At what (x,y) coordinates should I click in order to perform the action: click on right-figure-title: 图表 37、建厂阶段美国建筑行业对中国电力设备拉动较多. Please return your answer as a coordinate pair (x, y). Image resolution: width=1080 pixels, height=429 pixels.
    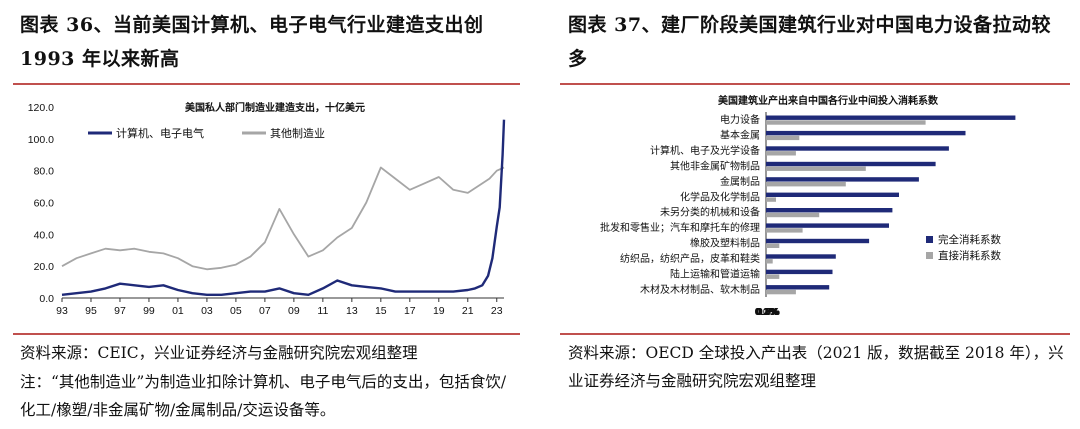
    Looking at the image, I should click on (810, 42).